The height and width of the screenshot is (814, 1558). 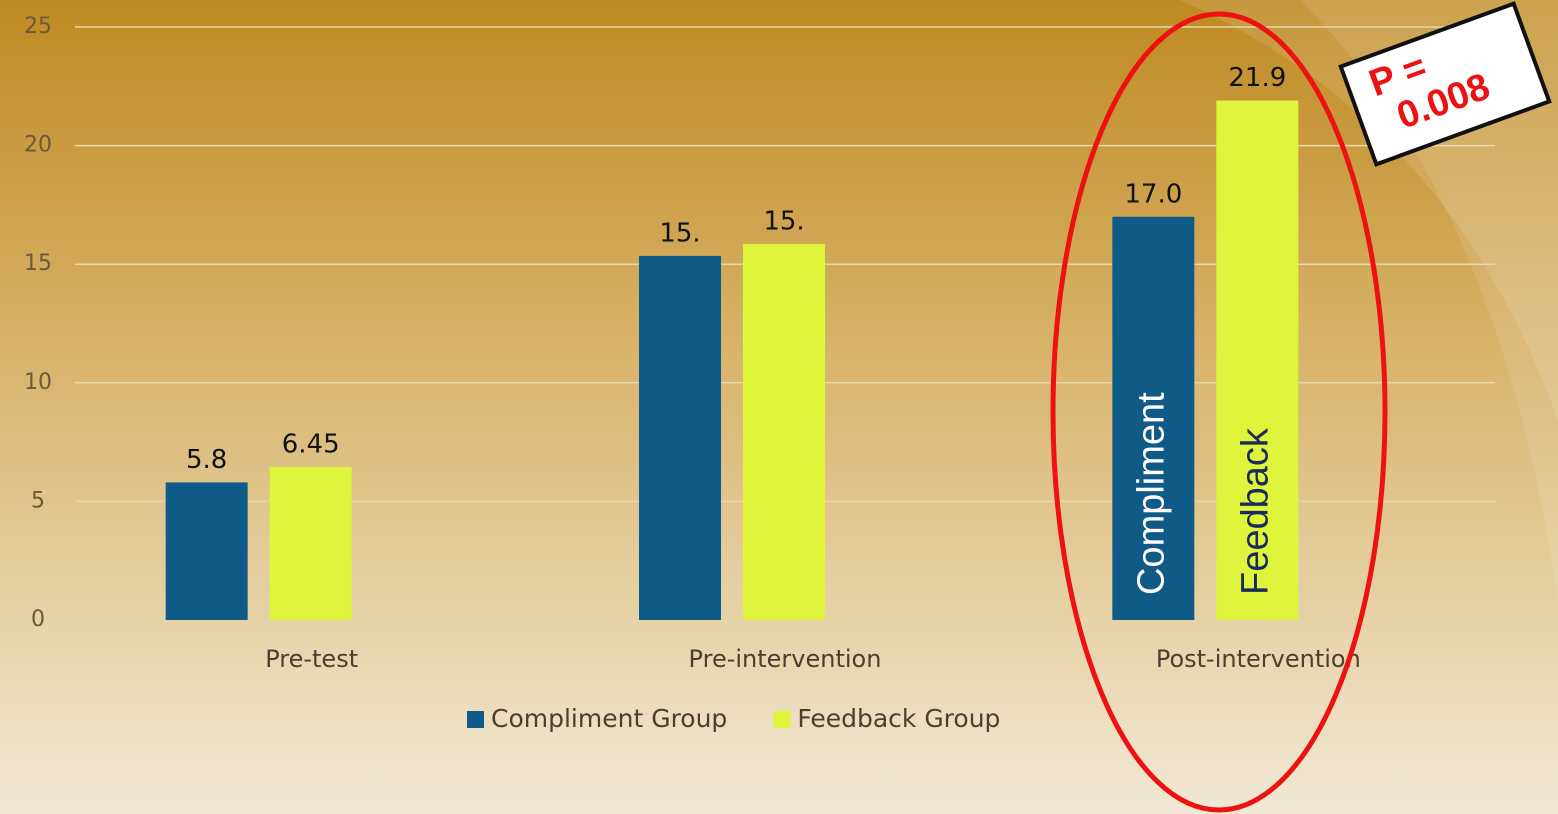 What do you see at coordinates (609, 718) in the screenshot?
I see `legend-label: Compliment Group` at bounding box center [609, 718].